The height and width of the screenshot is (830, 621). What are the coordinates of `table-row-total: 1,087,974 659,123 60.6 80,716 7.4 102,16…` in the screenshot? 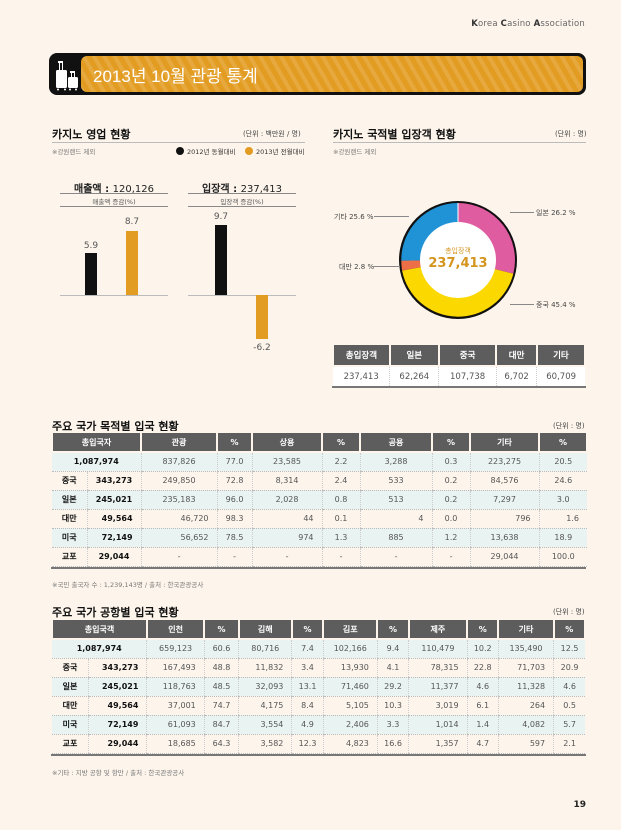 It's located at (318, 649).